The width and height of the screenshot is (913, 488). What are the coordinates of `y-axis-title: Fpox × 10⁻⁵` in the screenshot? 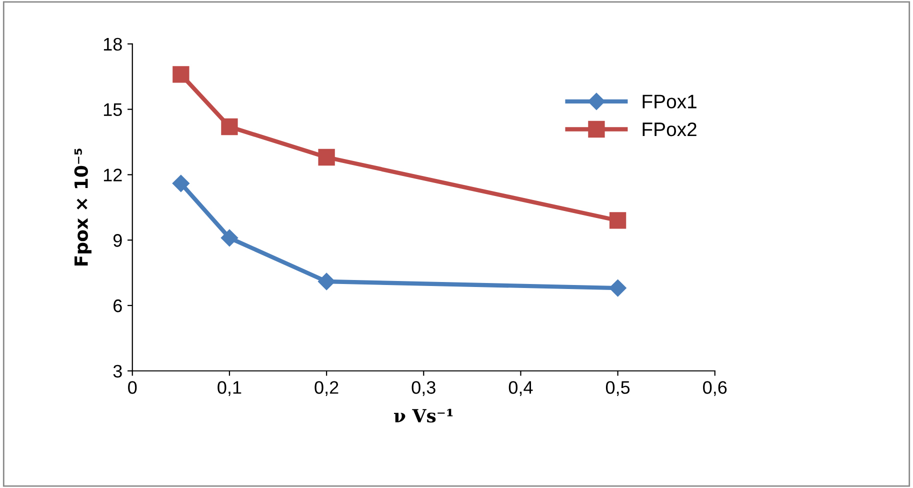 It's located at (83, 207).